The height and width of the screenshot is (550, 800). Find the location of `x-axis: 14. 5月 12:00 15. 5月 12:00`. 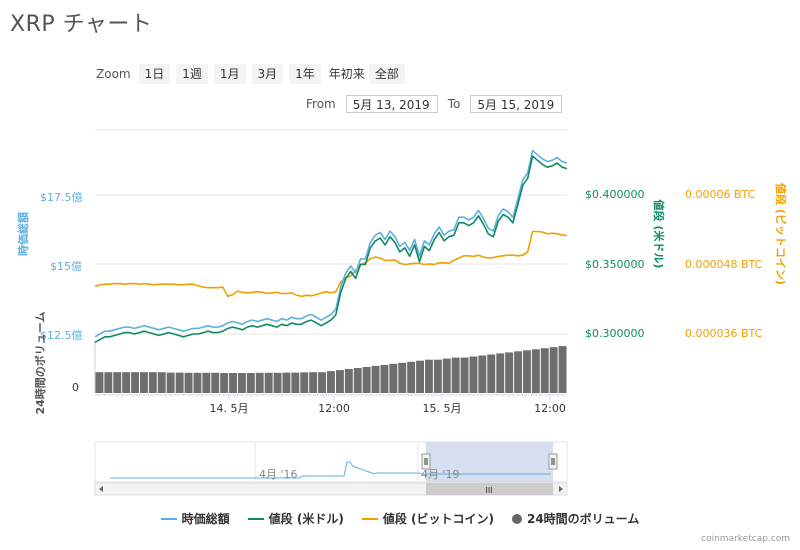

x-axis: 14. 5月 12:00 15. 5月 12:00 is located at coordinates (331, 404).